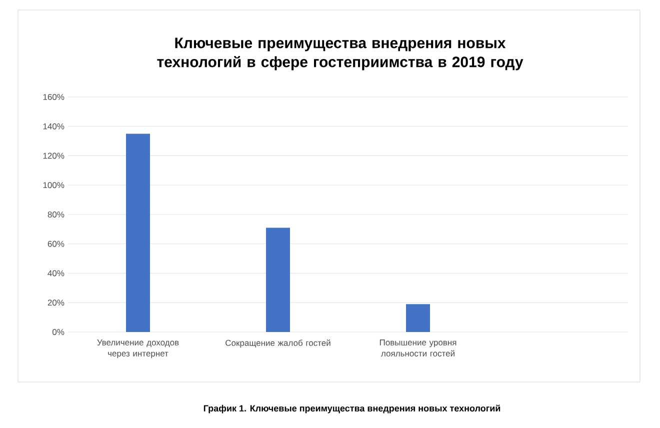 The width and height of the screenshot is (660, 428). Describe the element at coordinates (56, 214) in the screenshot. I see `y-tick-label: 80%` at that location.